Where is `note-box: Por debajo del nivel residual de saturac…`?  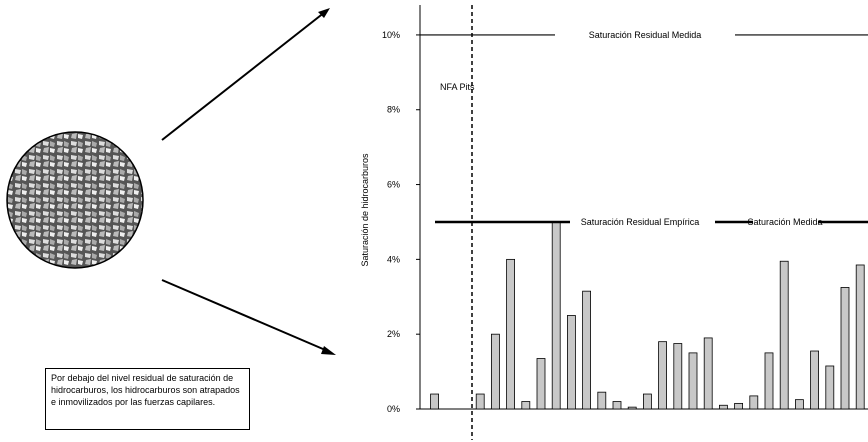
note-box: Por debajo del nivel residual de saturac… is located at coordinates (147, 399).